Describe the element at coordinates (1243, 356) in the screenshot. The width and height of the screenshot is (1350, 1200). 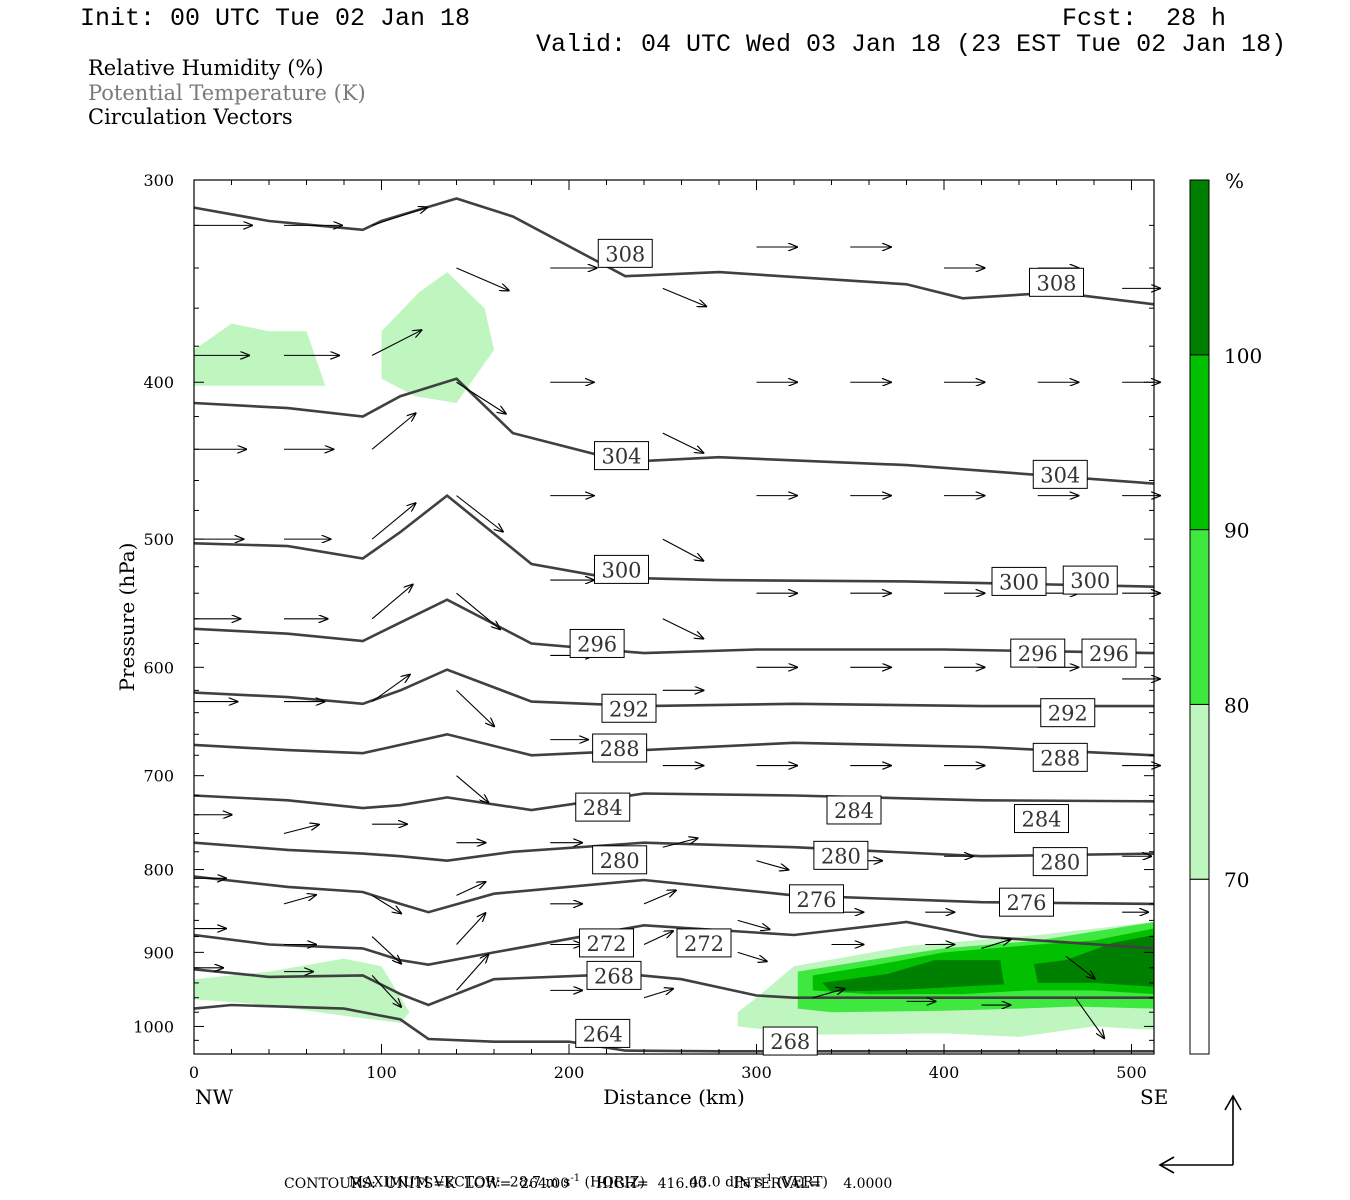
I see `colorbar-level-label: 100` at that location.